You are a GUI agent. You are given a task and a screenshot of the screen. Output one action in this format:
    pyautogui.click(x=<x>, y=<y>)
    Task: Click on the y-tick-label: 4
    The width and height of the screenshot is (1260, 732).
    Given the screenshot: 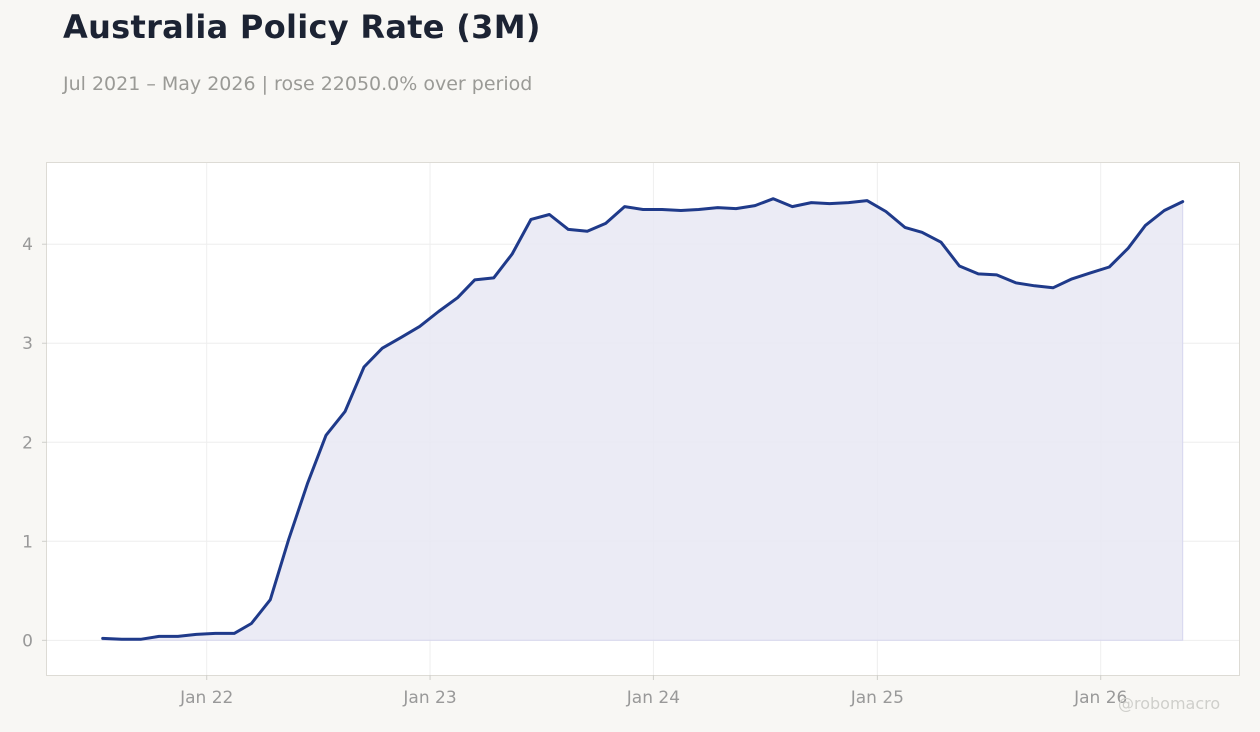 What is the action you would take?
    pyautogui.click(x=27, y=245)
    